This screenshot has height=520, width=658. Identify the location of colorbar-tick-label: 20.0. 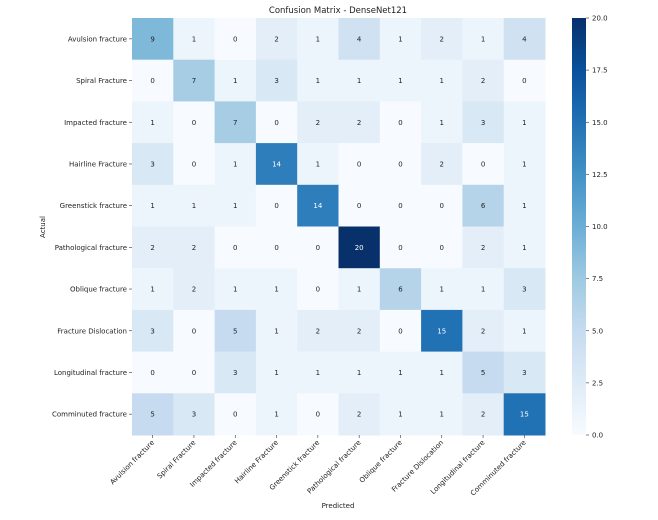
(600, 19).